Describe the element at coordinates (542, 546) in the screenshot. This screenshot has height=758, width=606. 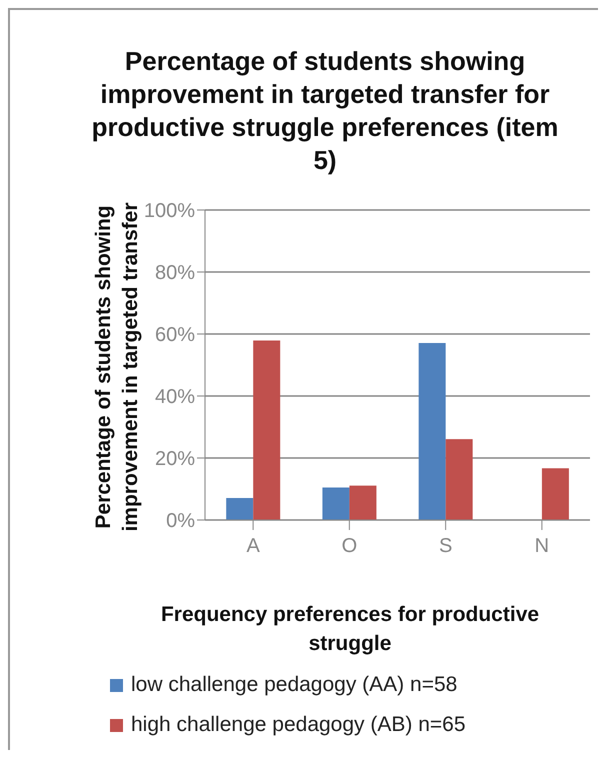
I see `x-tick-label: N` at that location.